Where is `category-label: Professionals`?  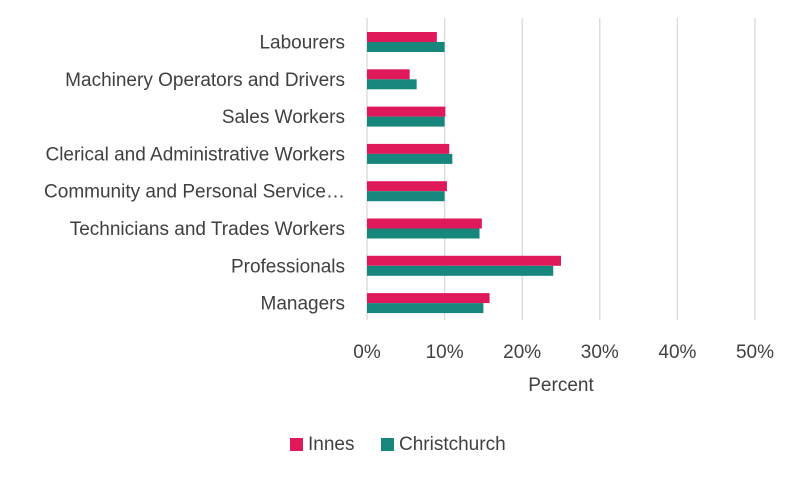
category-label: Professionals is located at coordinates (288, 266).